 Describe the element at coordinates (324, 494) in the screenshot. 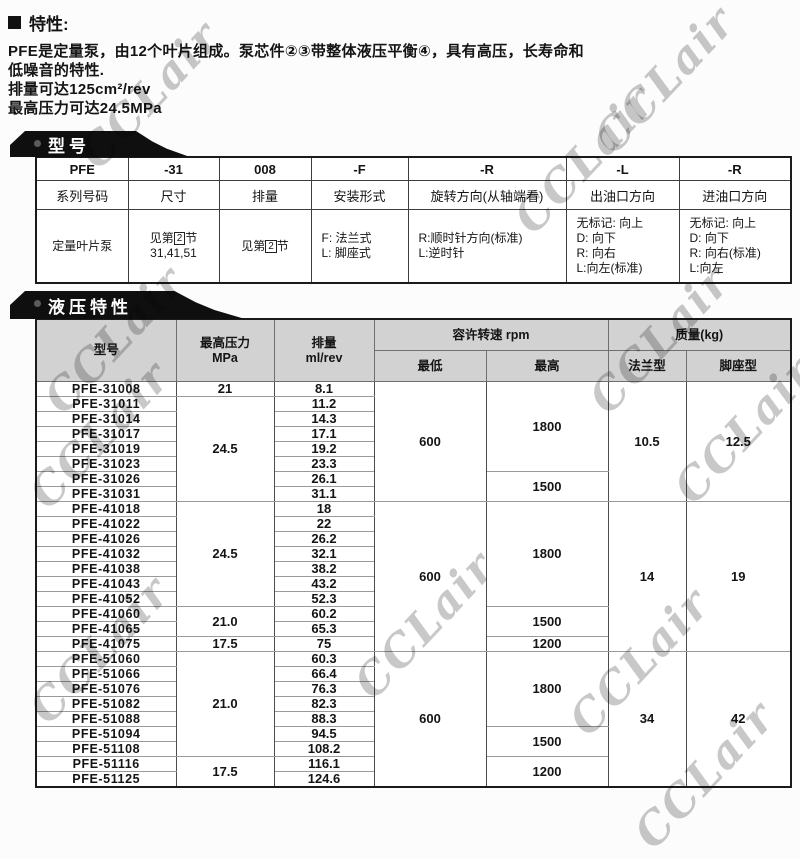

I see `value-cell: 31.1` at that location.